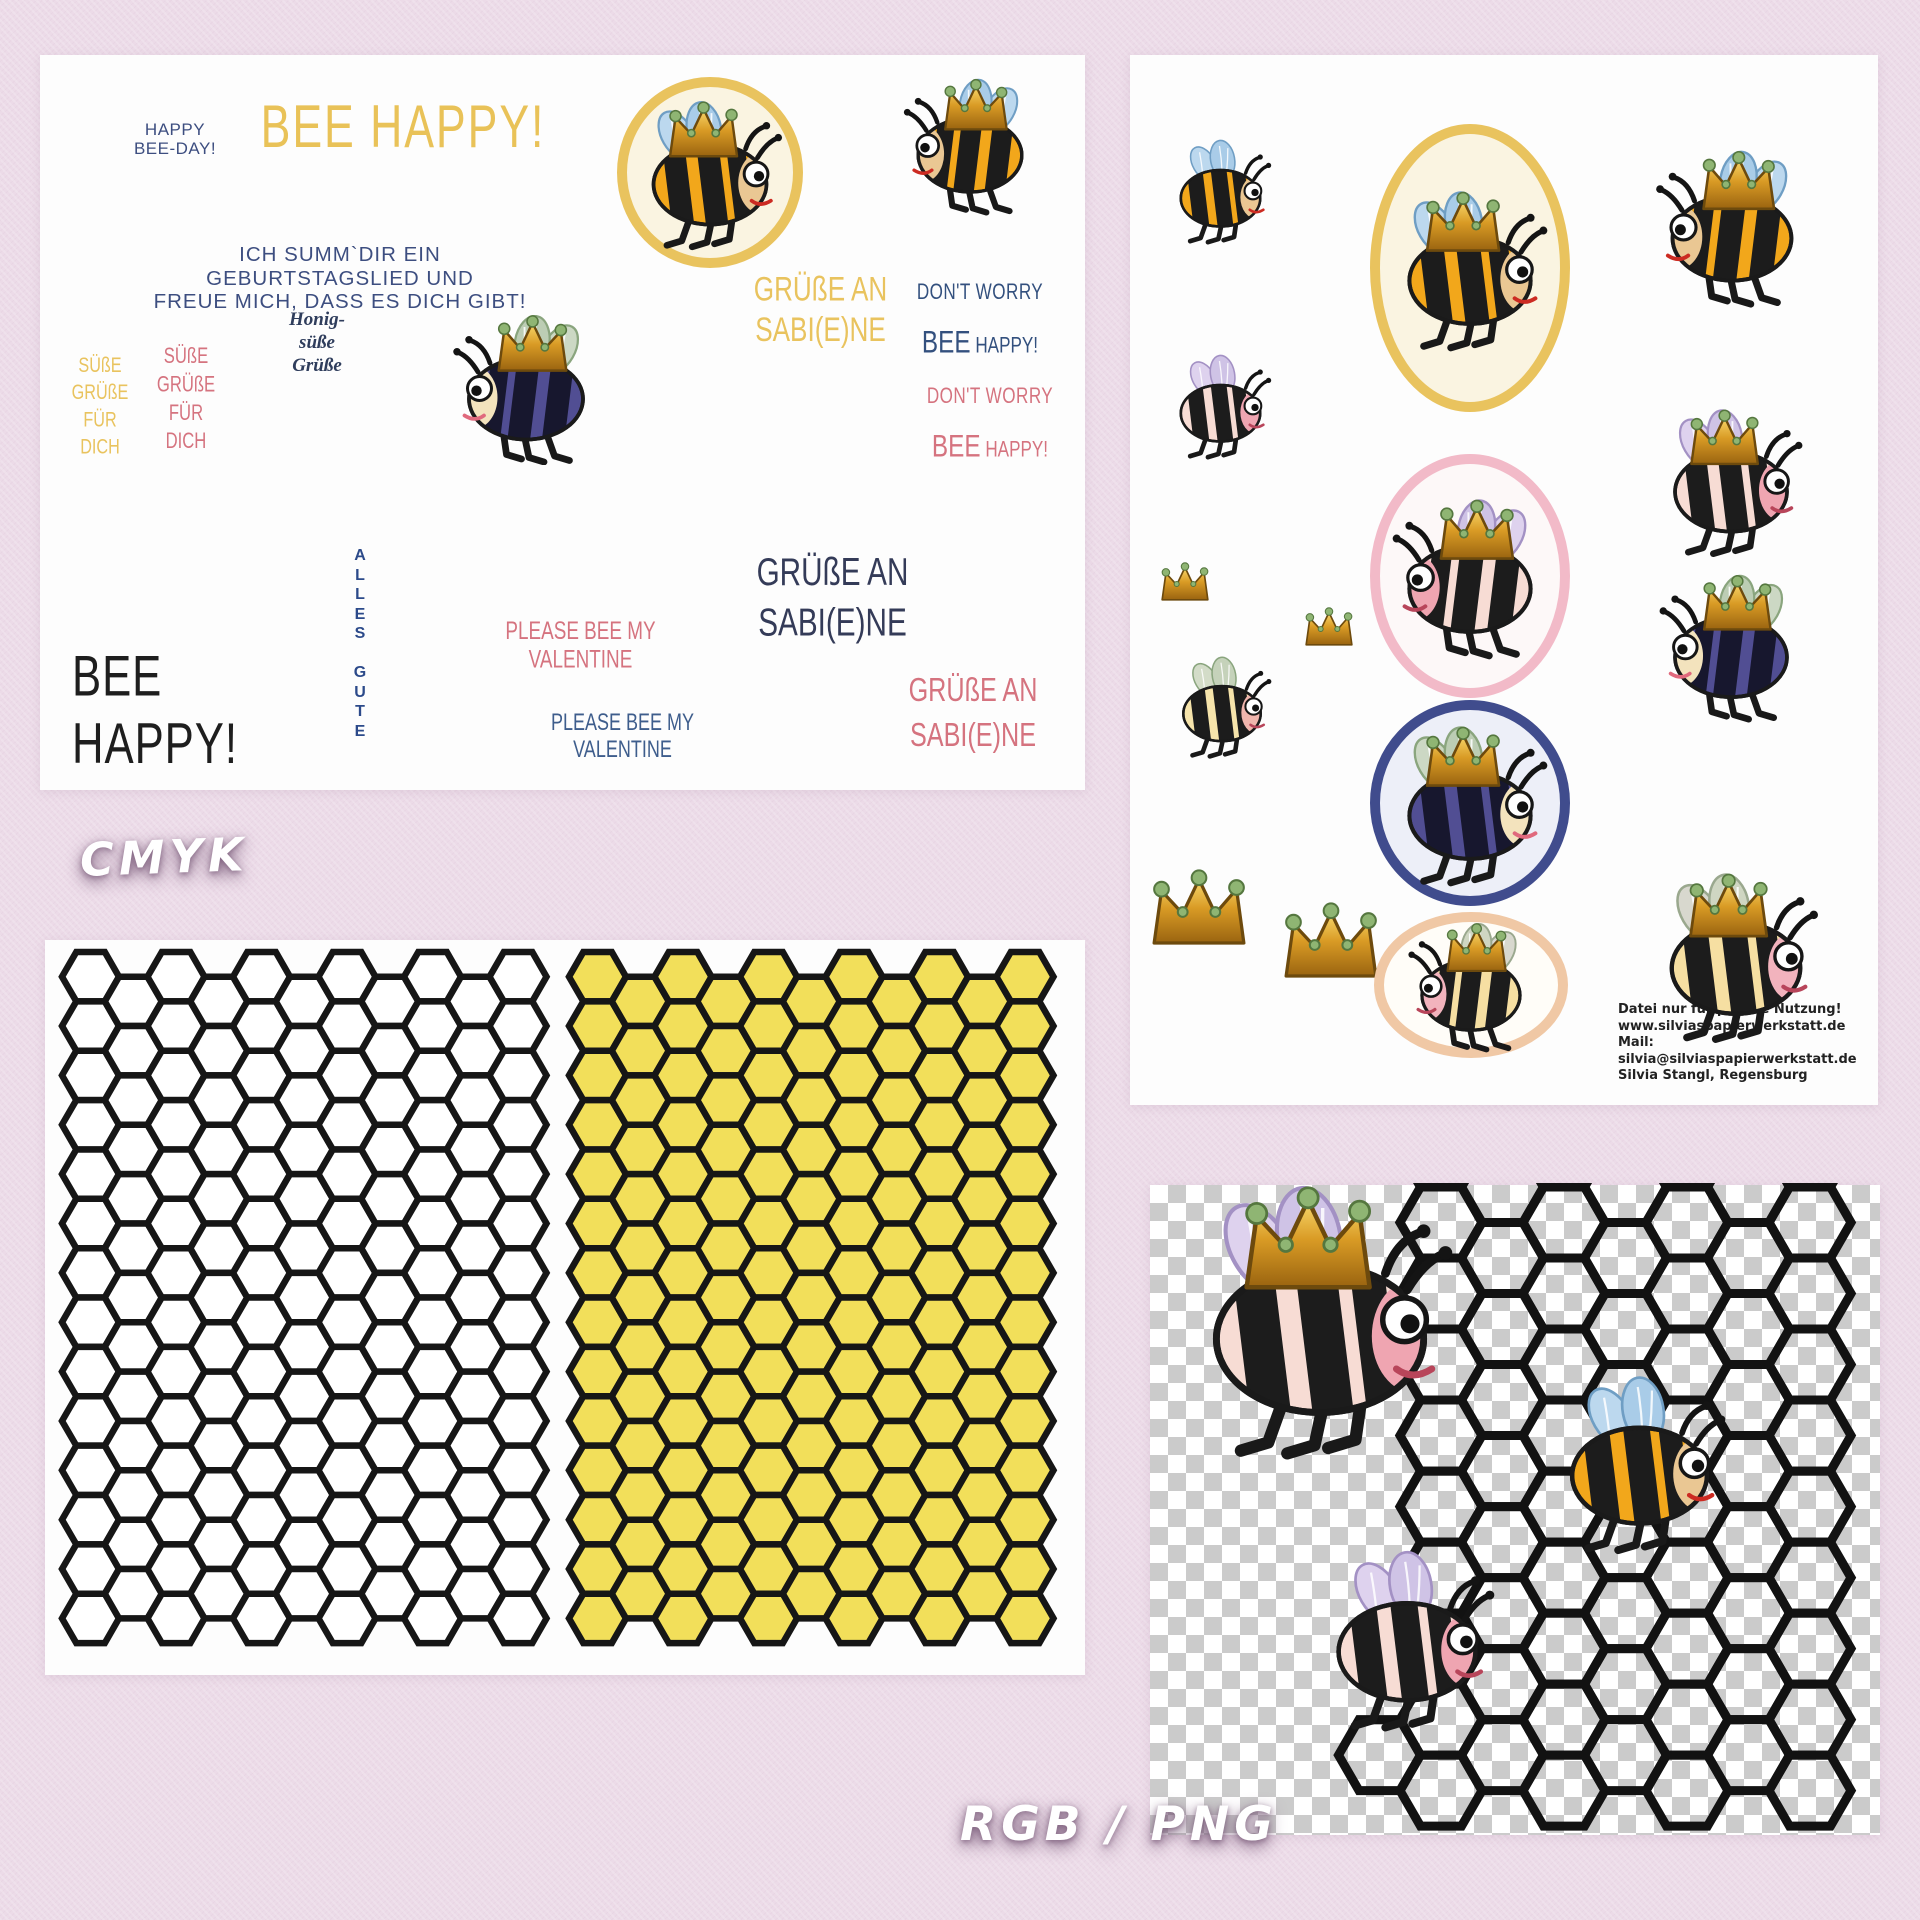 The image size is (1920, 1920). Describe the element at coordinates (403, 125) in the screenshot. I see `bee-happy-heading: BEE HAPPY!` at that location.